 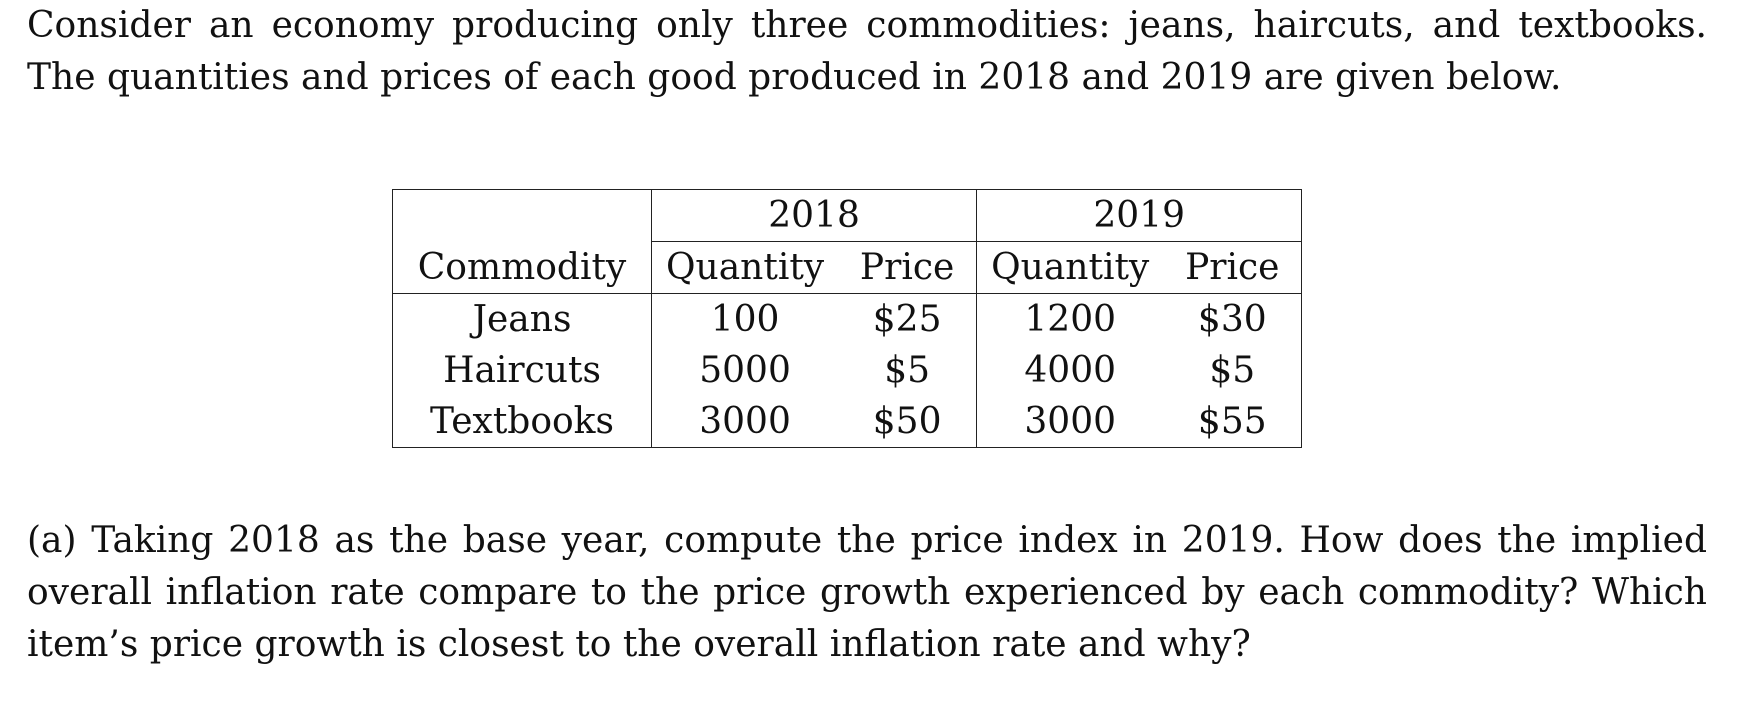 What do you see at coordinates (522, 267) in the screenshot?
I see `commodity-column-header: Commodity` at bounding box center [522, 267].